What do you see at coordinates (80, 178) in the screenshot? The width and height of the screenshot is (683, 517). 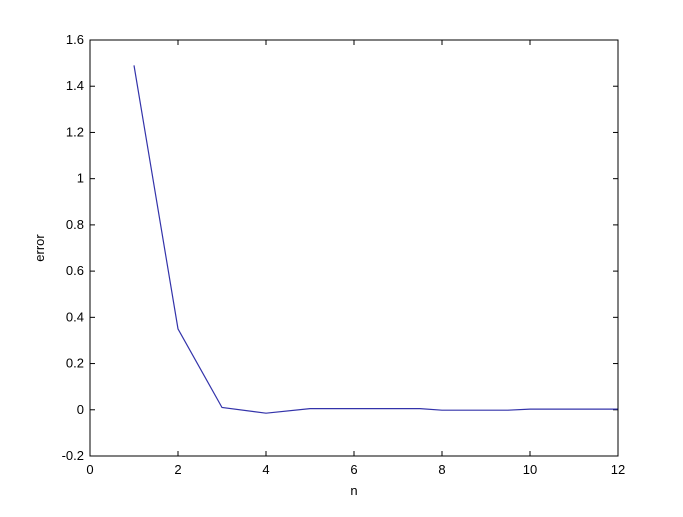 I see `y-tick-label: 1` at bounding box center [80, 178].